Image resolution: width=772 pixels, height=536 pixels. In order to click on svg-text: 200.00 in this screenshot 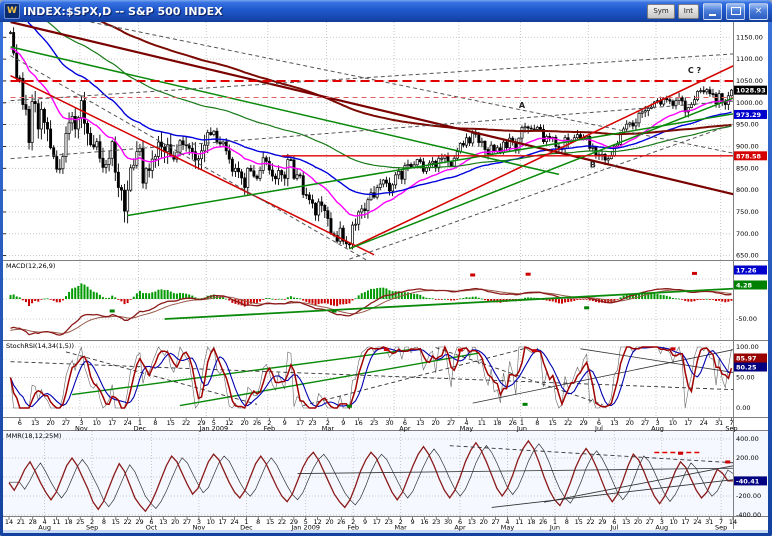, I will do `click(747, 458)`.